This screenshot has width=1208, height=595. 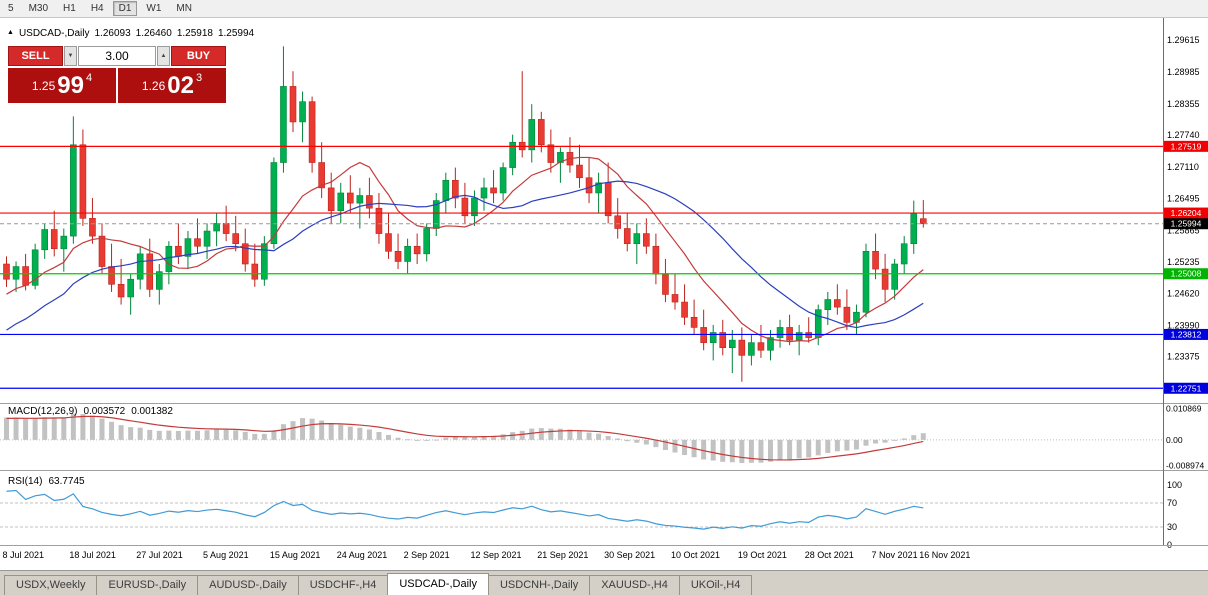 I want to click on svg-text: 1.28355, so click(x=1183, y=104).